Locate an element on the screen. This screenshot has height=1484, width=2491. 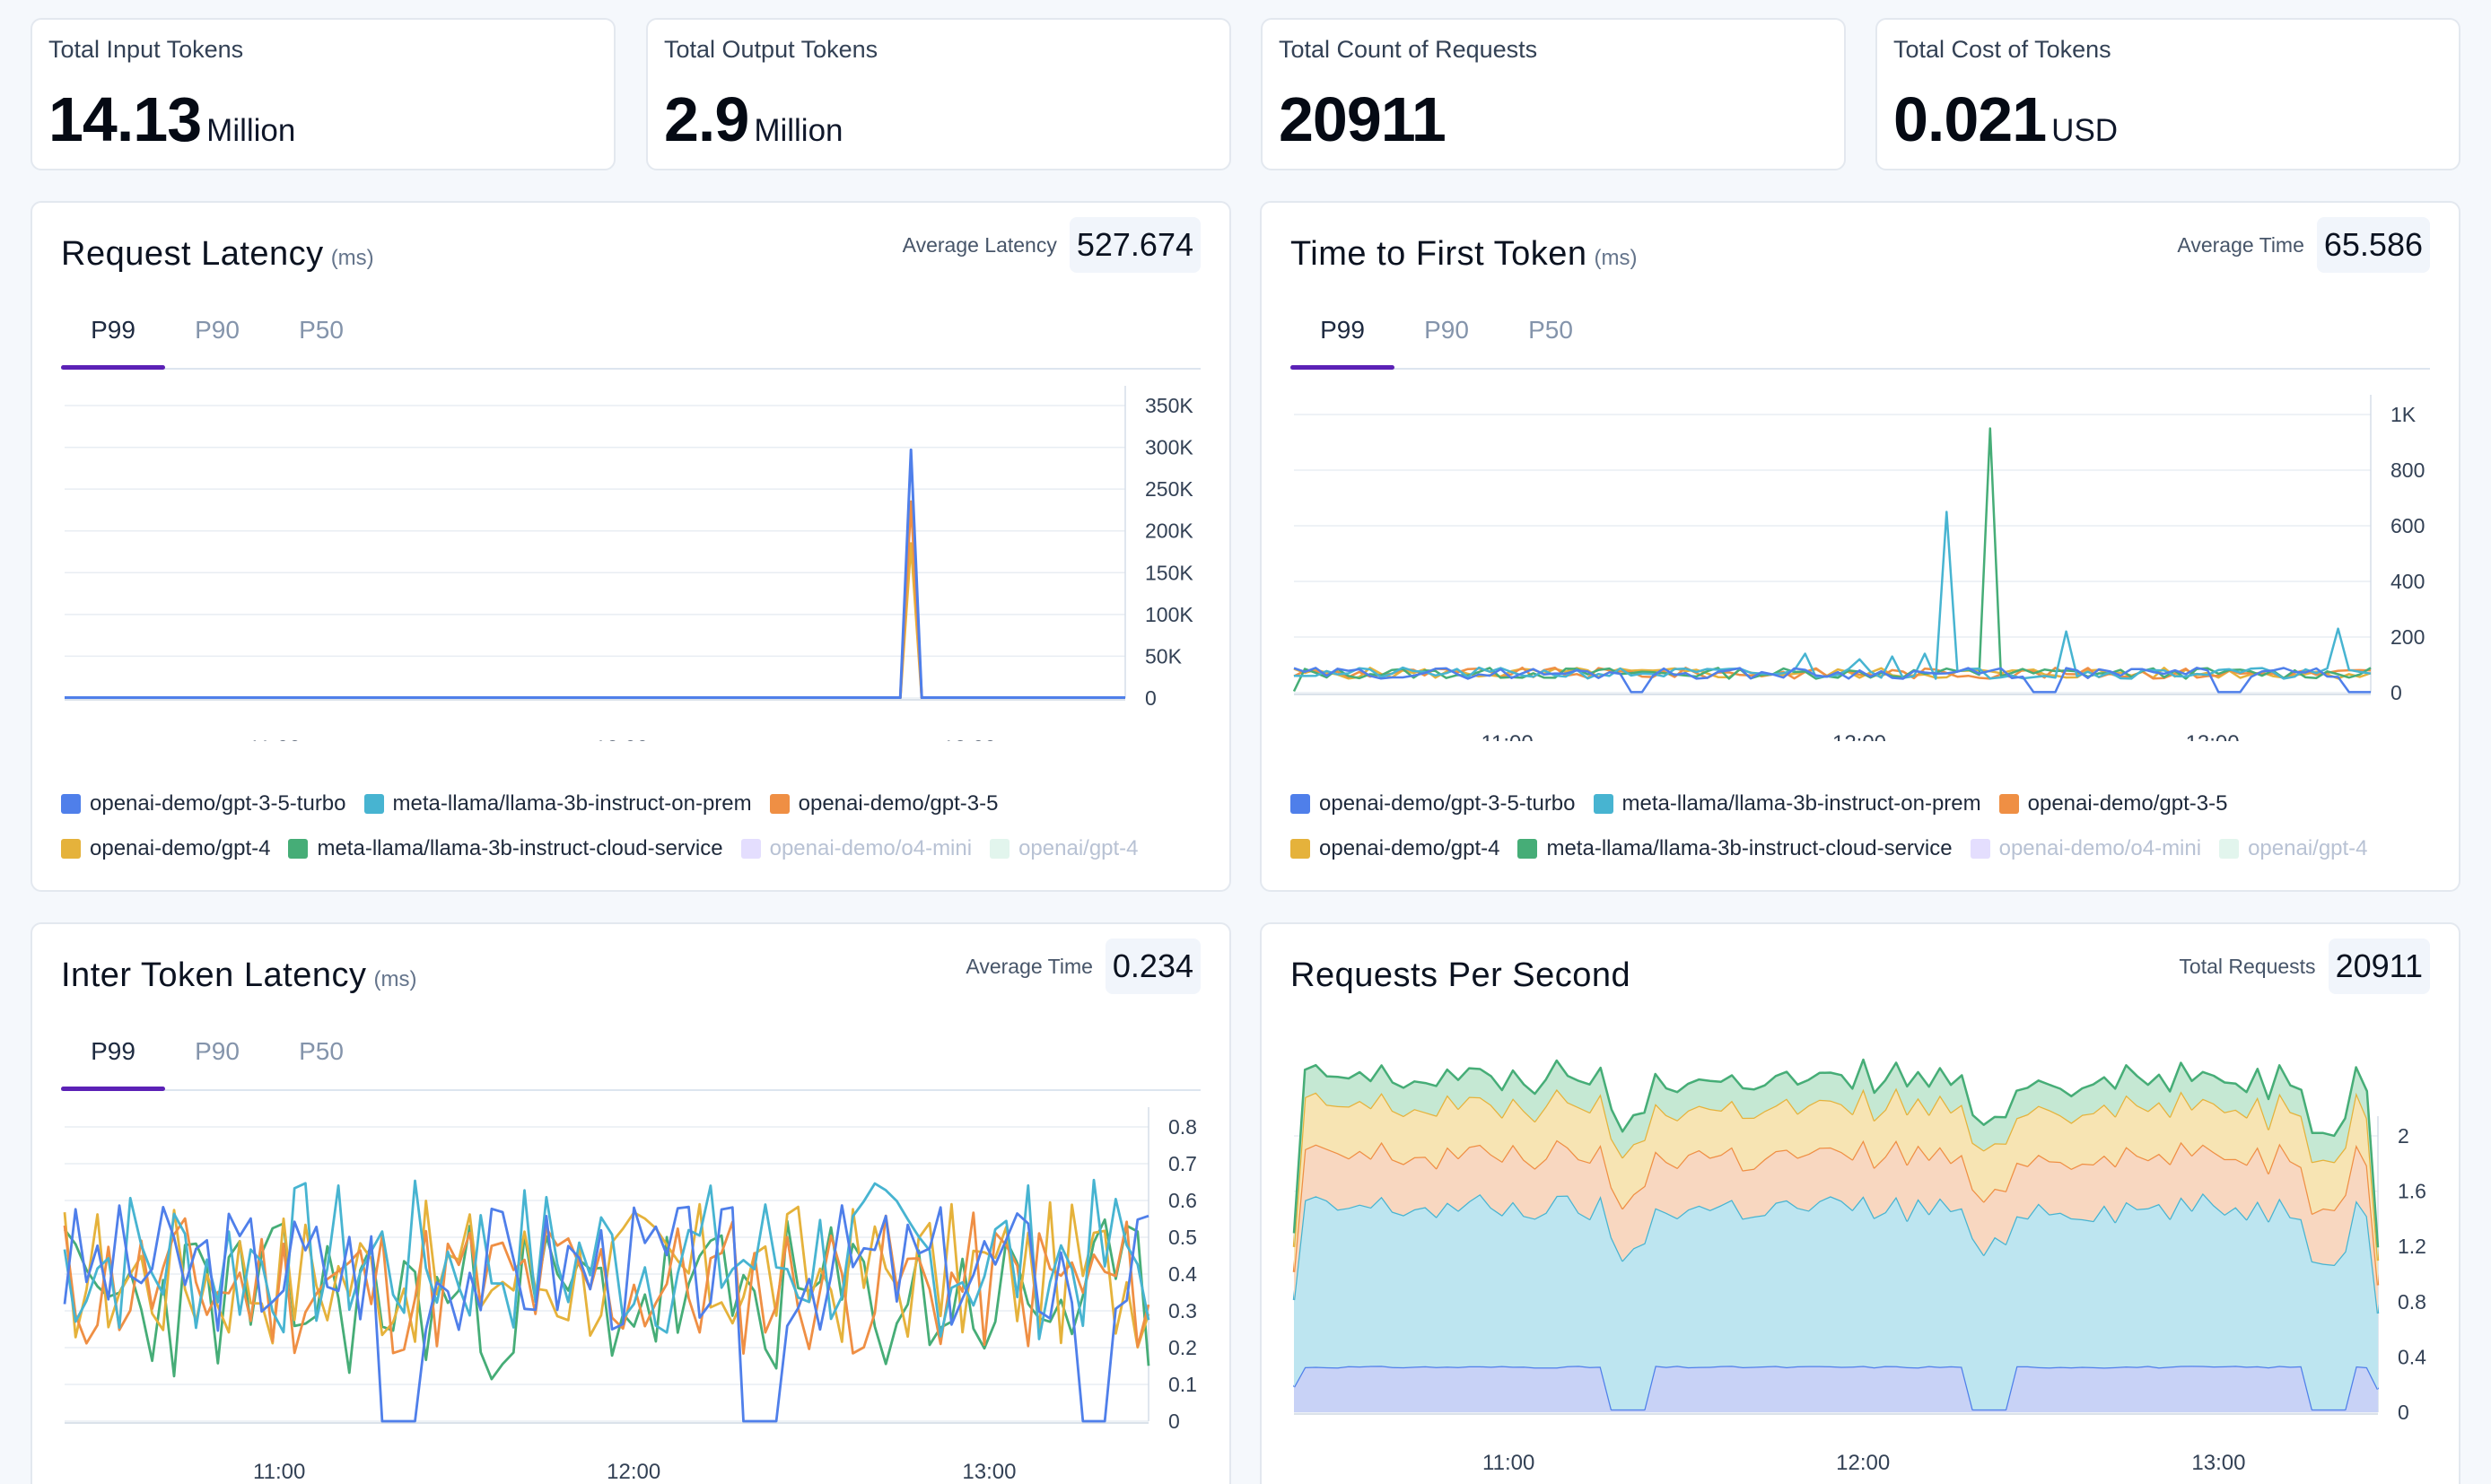
percentile-tabs: P99 P90 P50 is located at coordinates (1860, 336).